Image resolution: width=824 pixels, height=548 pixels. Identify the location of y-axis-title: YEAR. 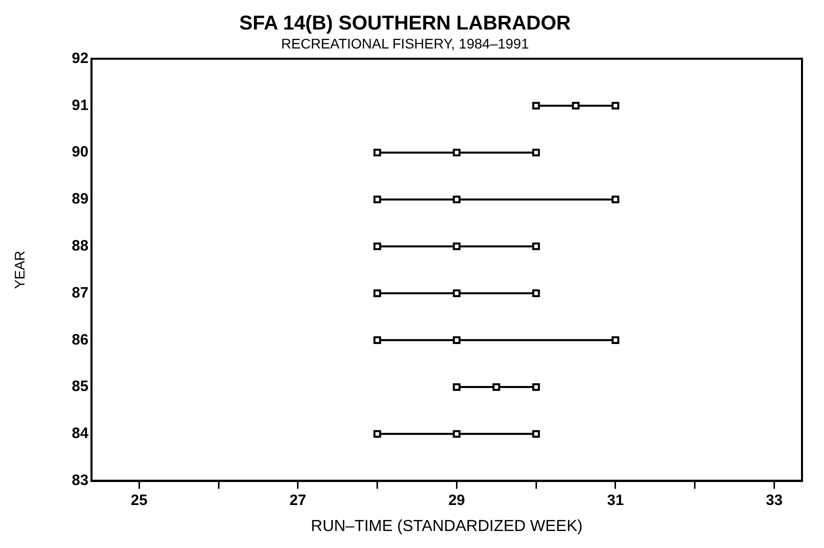
(19, 269).